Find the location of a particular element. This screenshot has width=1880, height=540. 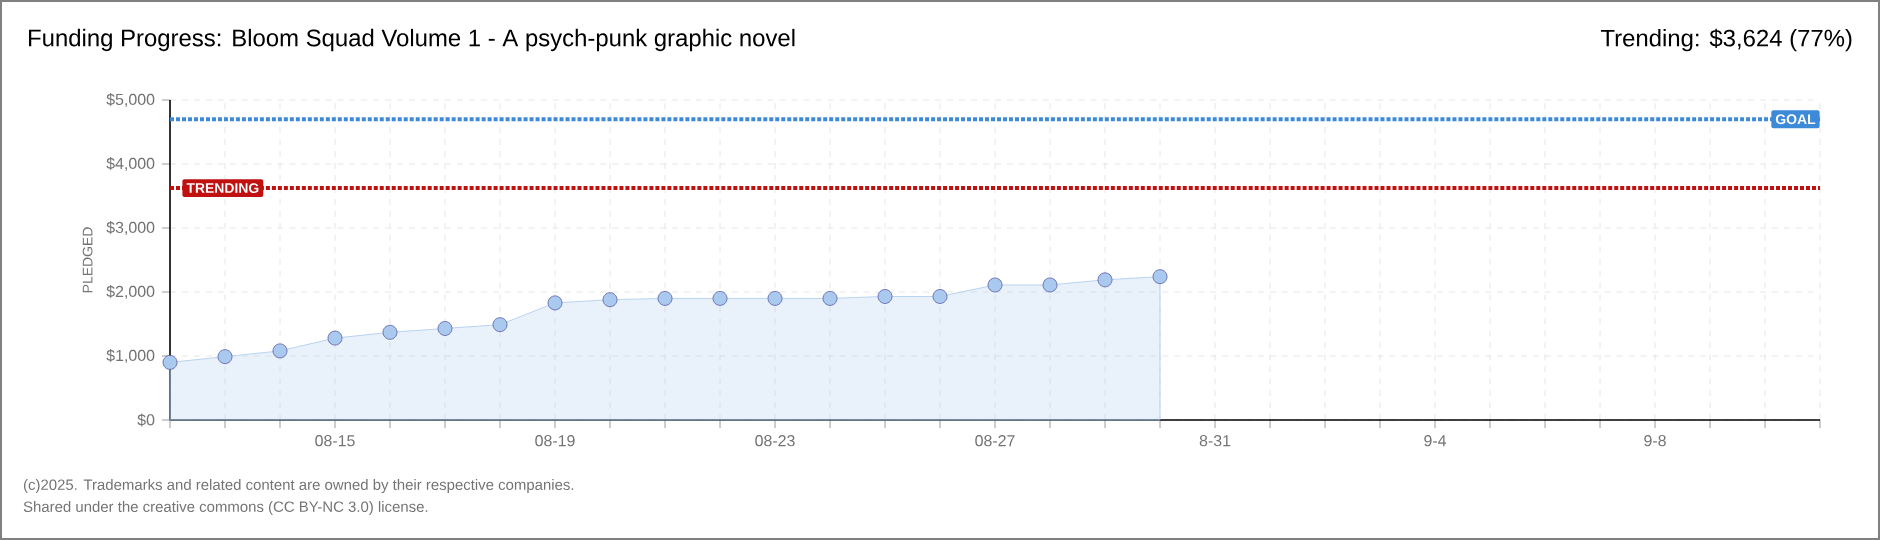

chart-title: Funding Progress: Bloom Squad Volume 1 - A psych-punk graphic novel is located at coordinates (412, 40).